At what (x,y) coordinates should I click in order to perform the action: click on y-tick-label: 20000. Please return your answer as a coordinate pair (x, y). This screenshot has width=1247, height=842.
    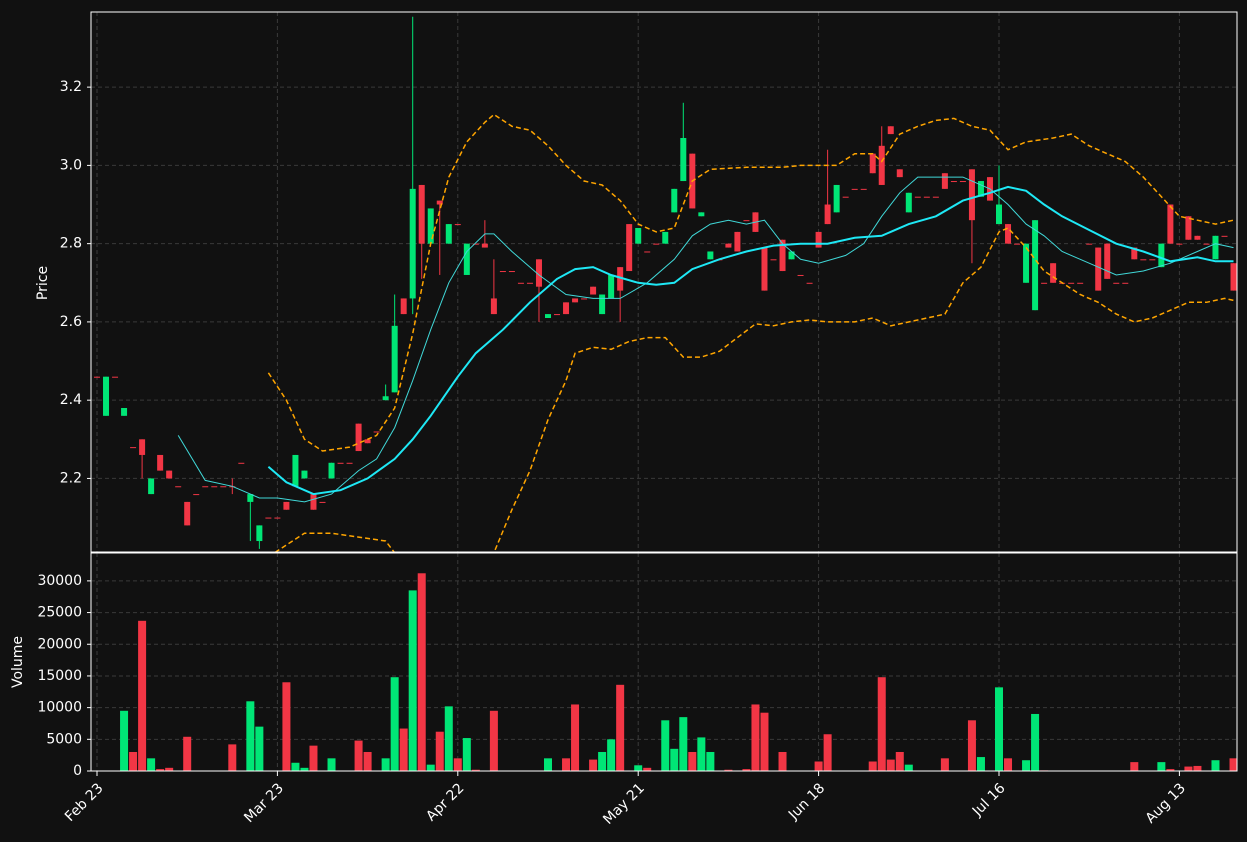
    Looking at the image, I should click on (59, 644).